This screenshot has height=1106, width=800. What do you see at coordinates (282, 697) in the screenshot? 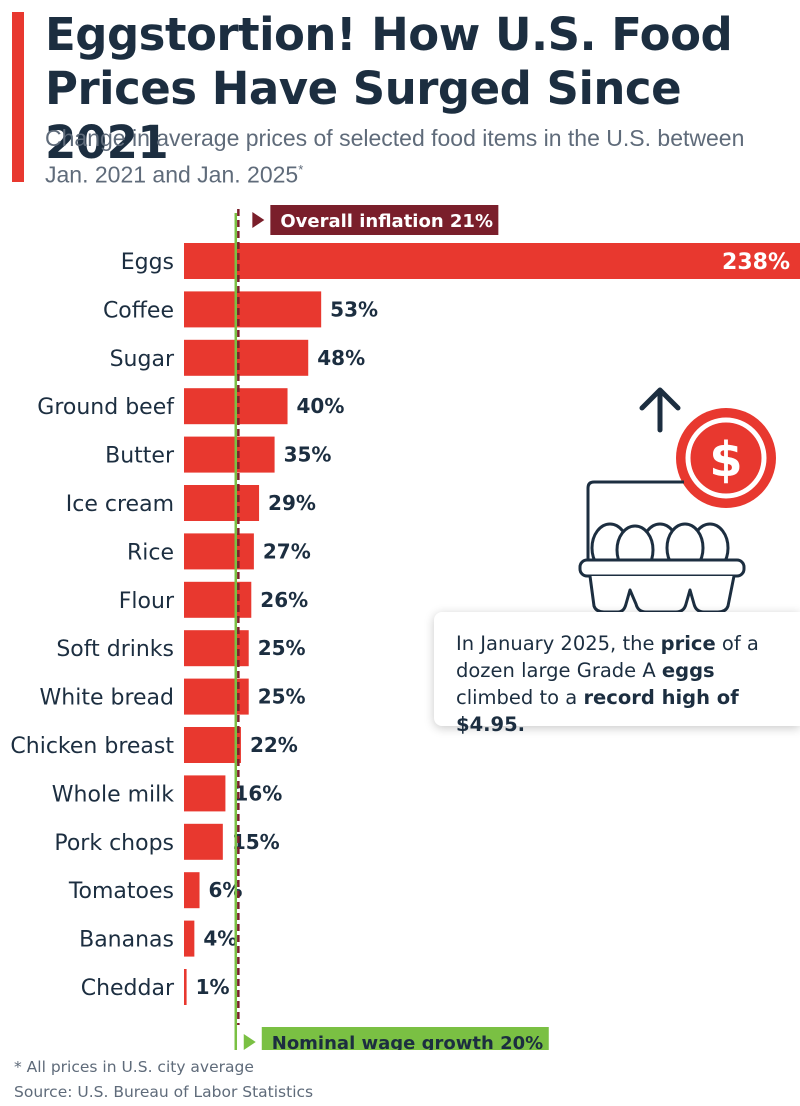
I see `value-label-white-bread: 25%` at bounding box center [282, 697].